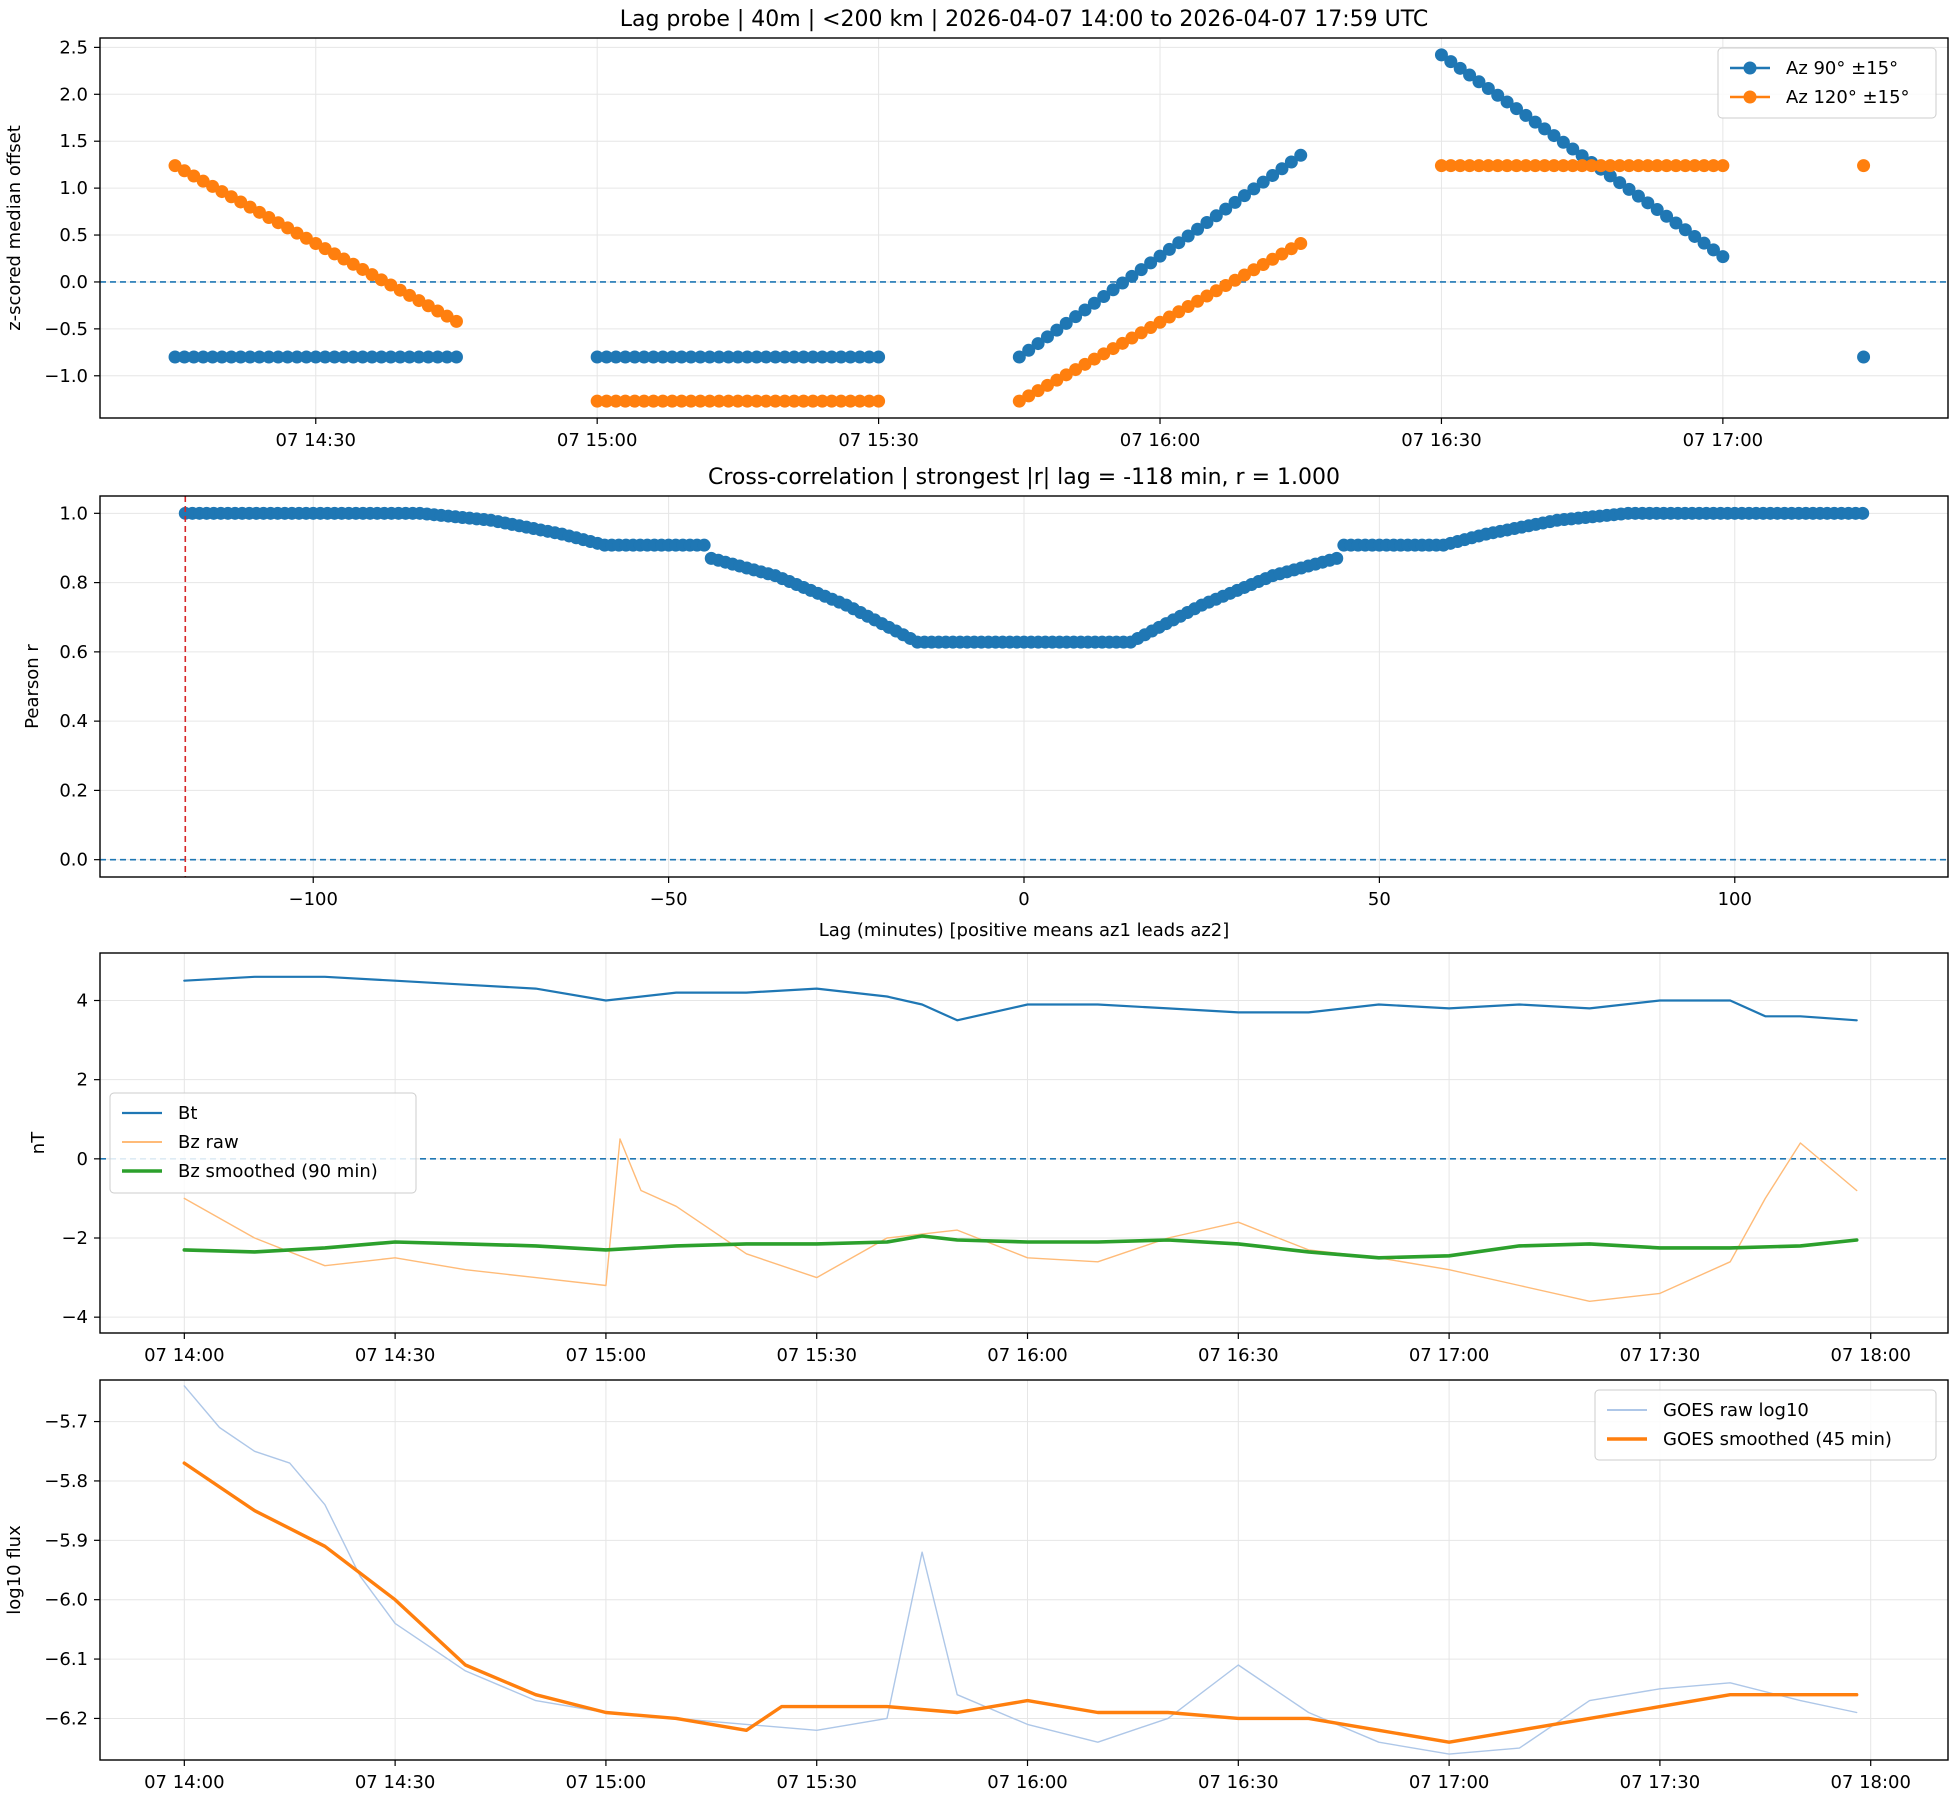 The width and height of the screenshot is (1950, 1800). What do you see at coordinates (66, 1481) in the screenshot?
I see `y-tick-label: −5.8` at bounding box center [66, 1481].